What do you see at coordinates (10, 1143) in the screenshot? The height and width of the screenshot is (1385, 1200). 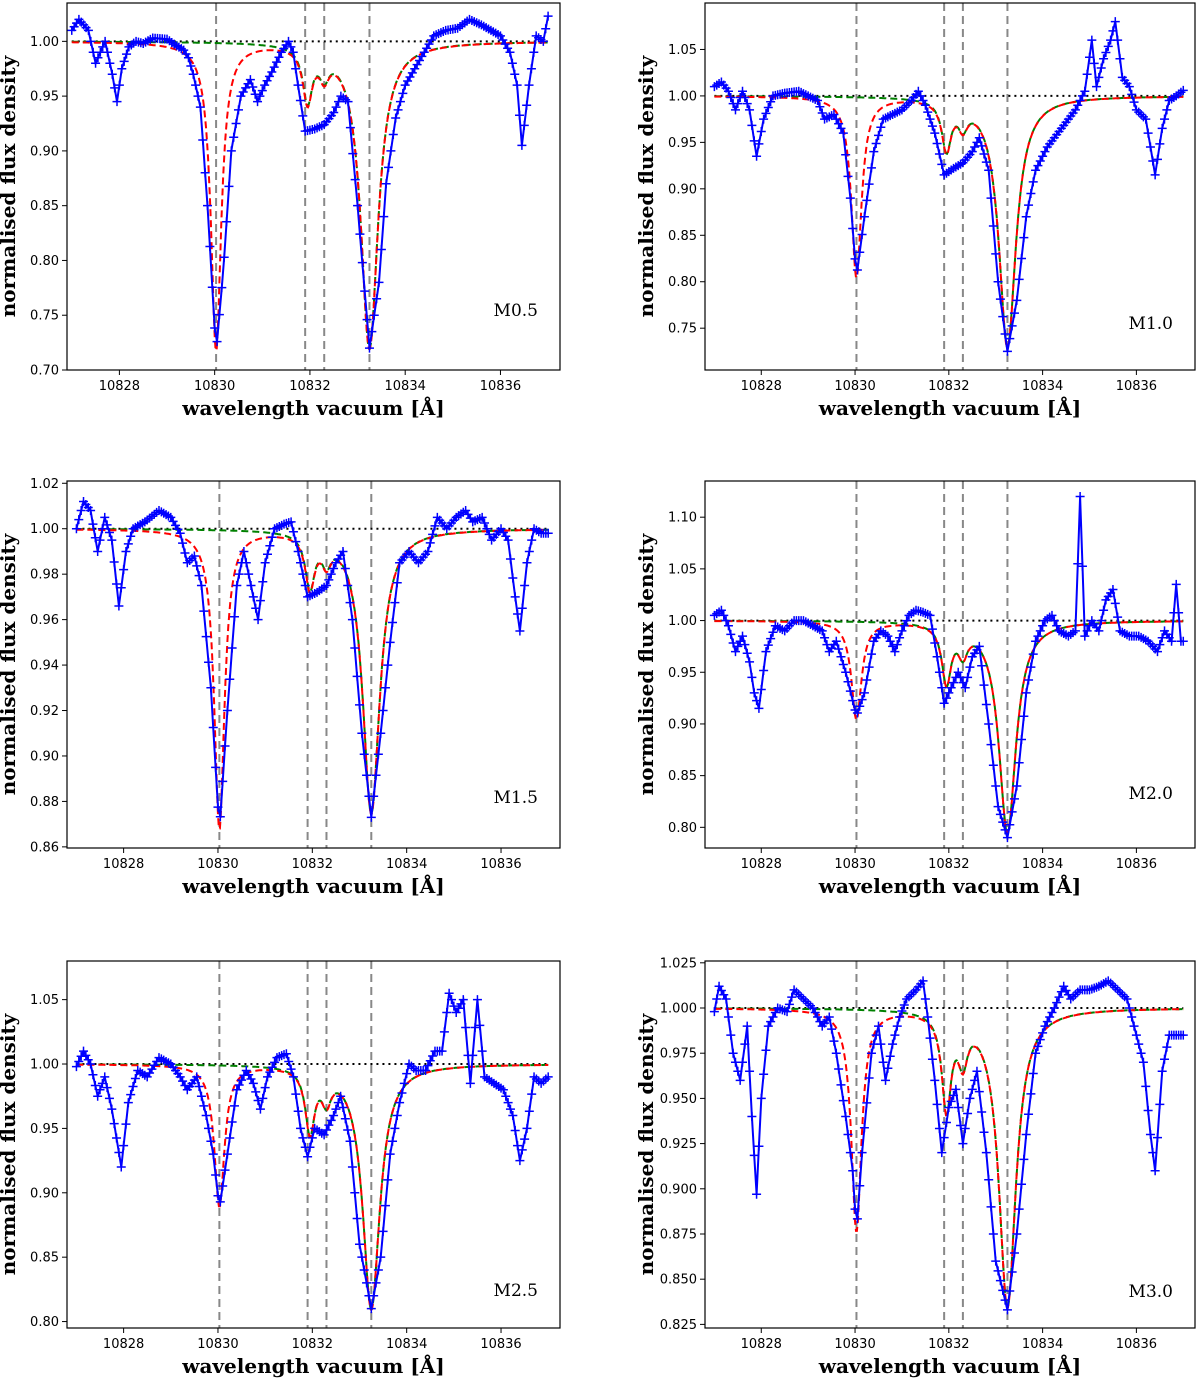 I see `y-axis-label: normalised flux density` at bounding box center [10, 1143].